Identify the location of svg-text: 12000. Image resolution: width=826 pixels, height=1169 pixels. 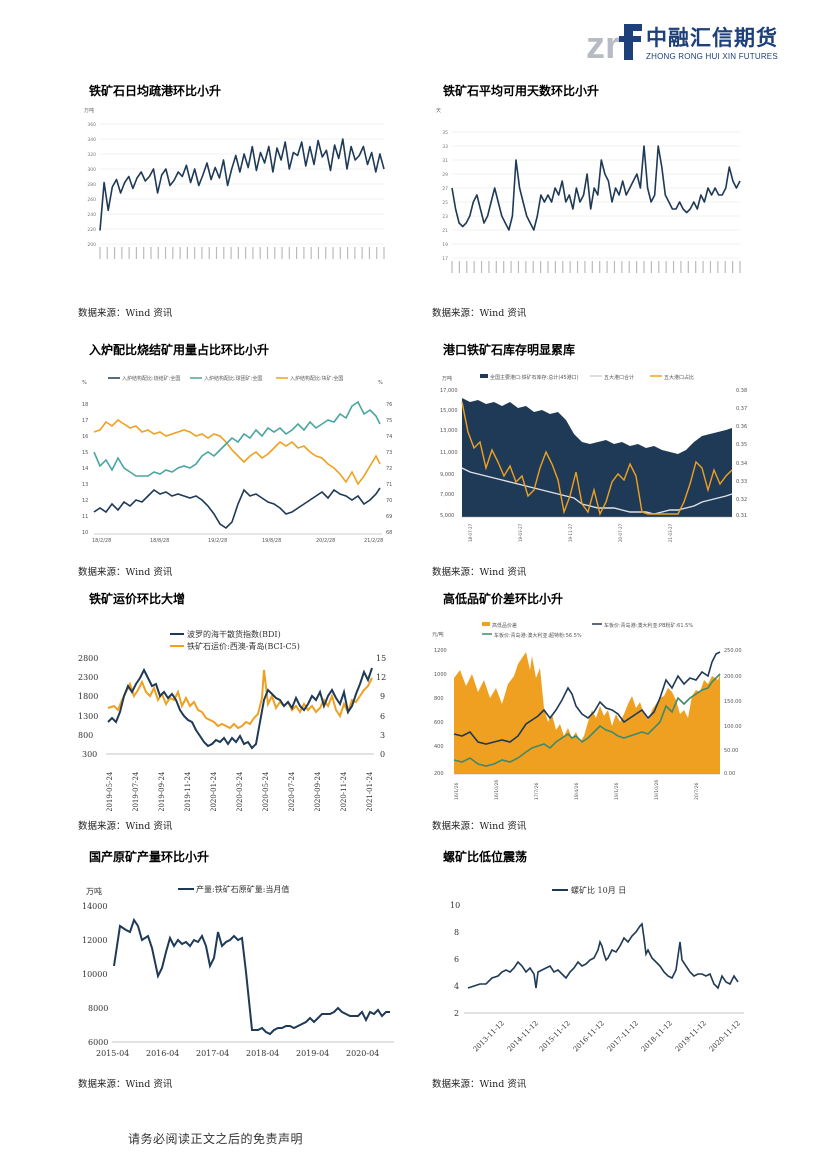
(94, 940).